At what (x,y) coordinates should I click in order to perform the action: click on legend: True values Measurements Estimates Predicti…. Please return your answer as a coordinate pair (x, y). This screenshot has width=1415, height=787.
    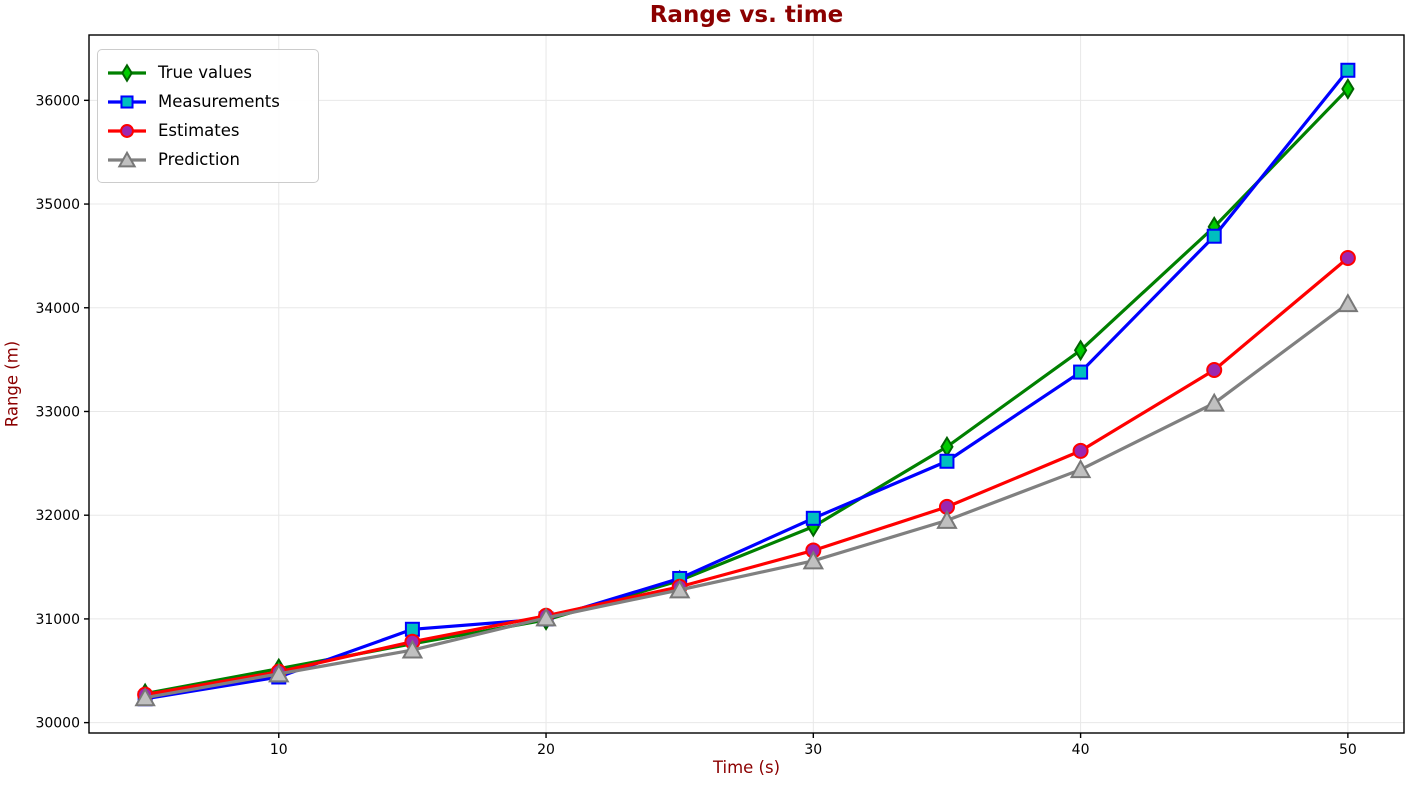
    Looking at the image, I should click on (208, 116).